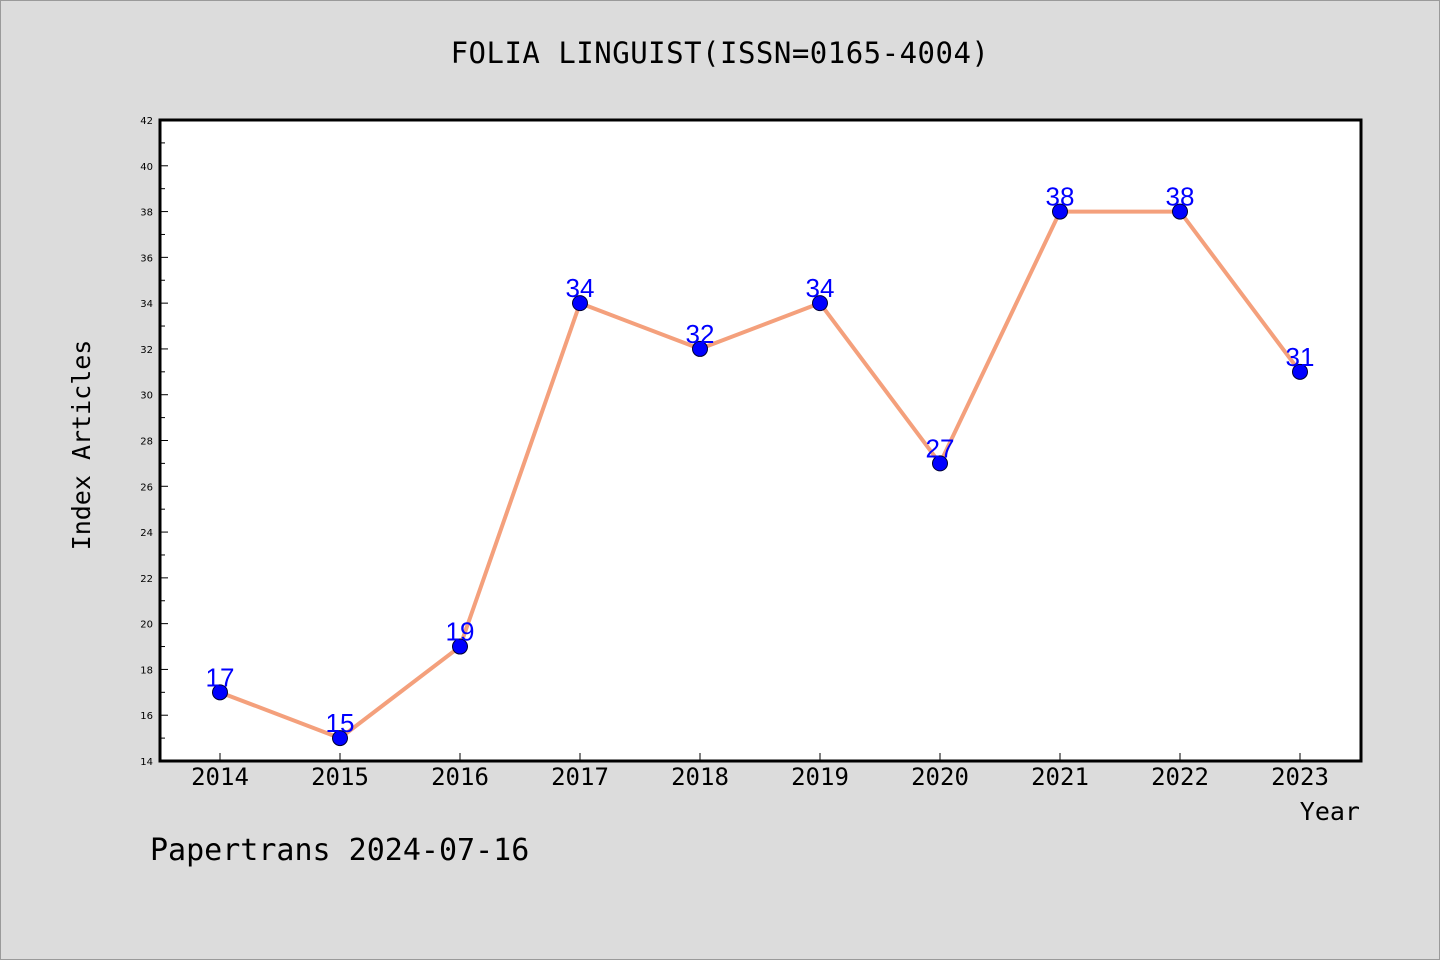 This screenshot has width=1440, height=960. What do you see at coordinates (146, 213) in the screenshot?
I see `y-tick-label: 38` at bounding box center [146, 213].